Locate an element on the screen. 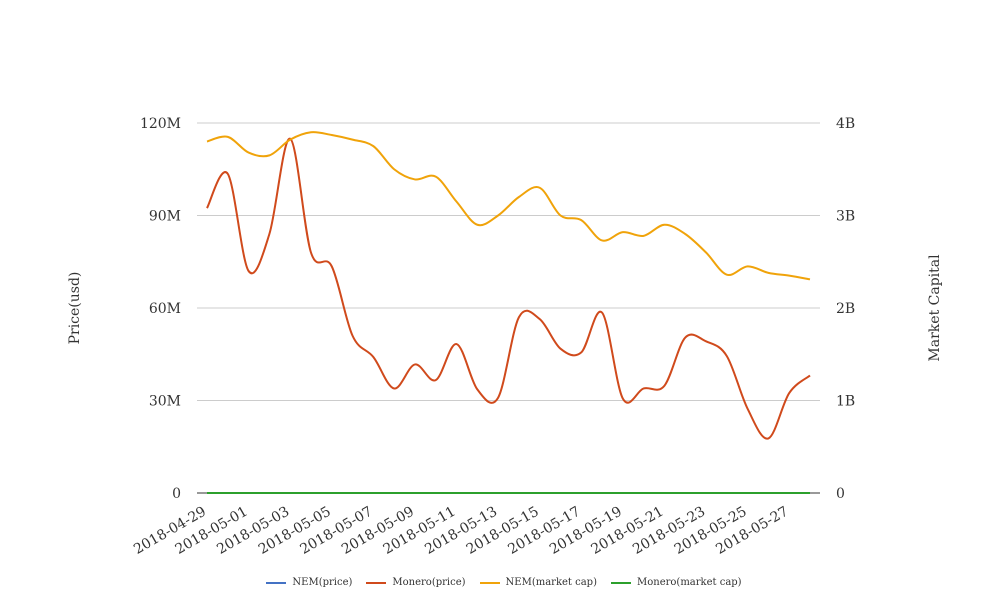 The width and height of the screenshot is (1008, 616). right-tick-label: 2B is located at coordinates (845, 309).